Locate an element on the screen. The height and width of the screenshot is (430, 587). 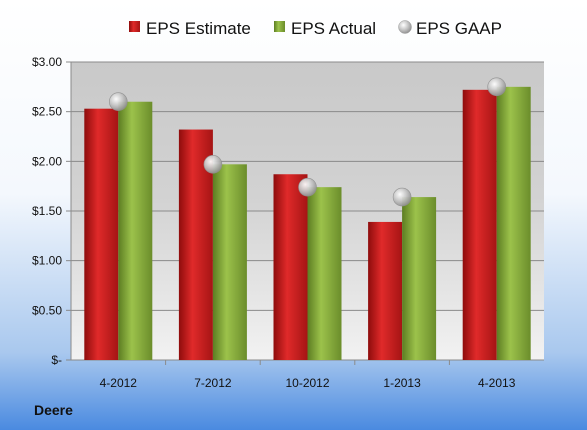
y-tick-label: $2.50 is located at coordinates (47, 112).